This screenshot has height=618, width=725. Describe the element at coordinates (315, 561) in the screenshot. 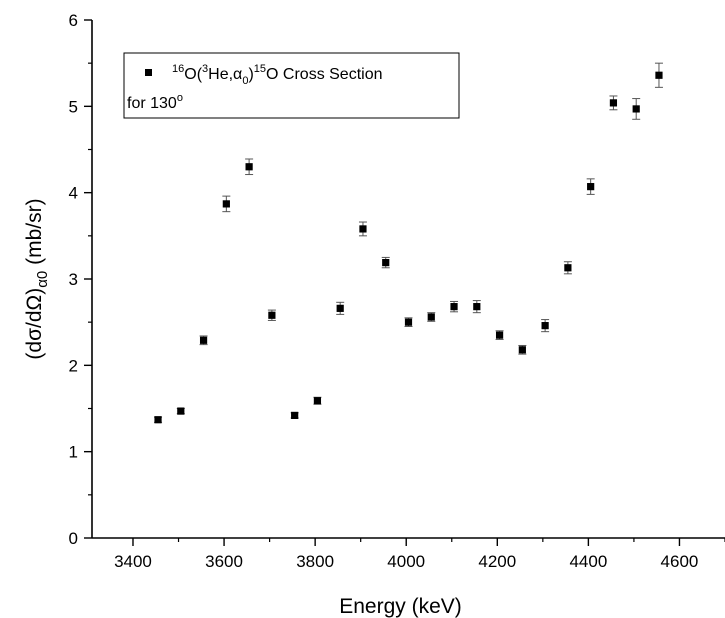

I see `x-tick-label: 3800` at that location.